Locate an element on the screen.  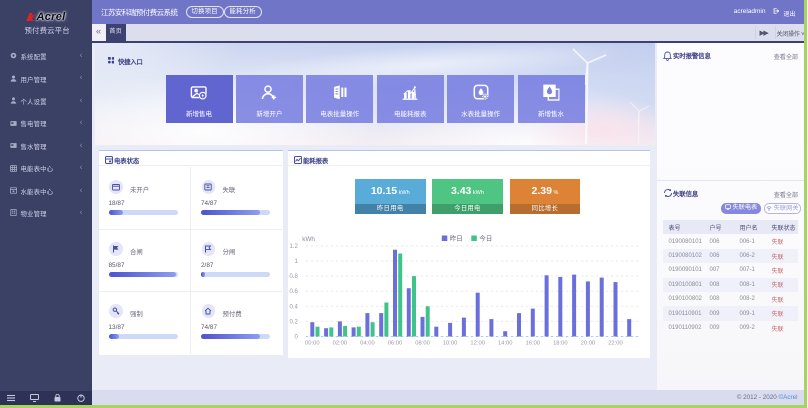
svg-text: 0.6 is located at coordinates (293, 292).